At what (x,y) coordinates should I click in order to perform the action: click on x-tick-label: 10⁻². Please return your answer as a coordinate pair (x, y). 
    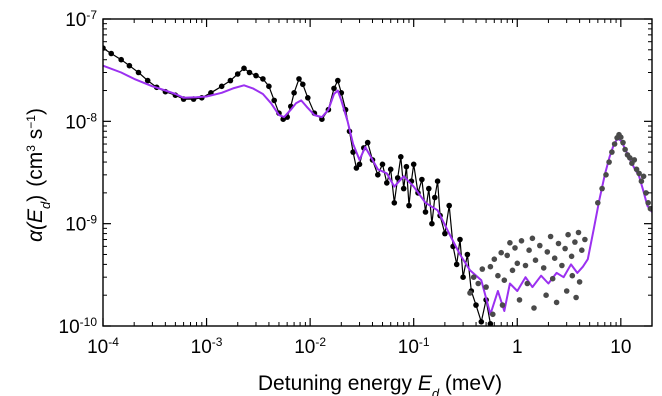
    Looking at the image, I should click on (310, 346).